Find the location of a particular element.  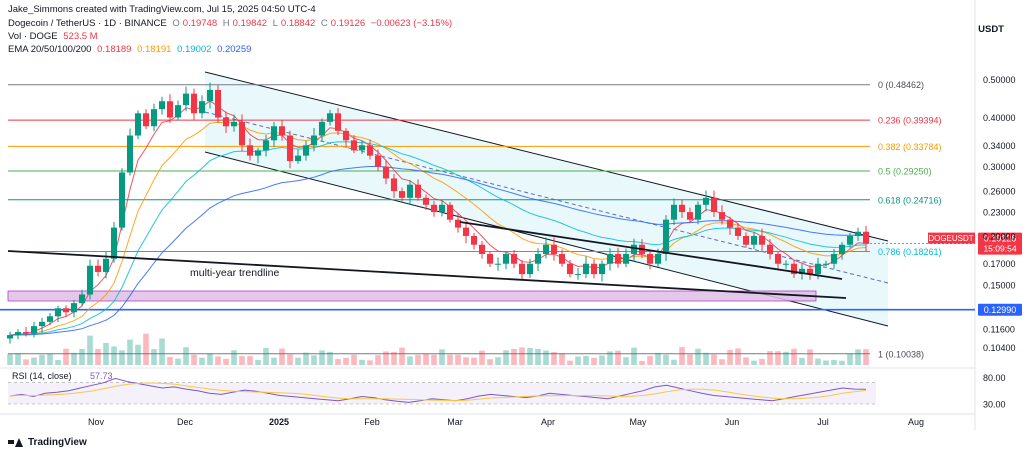

volume-value: 523.5 M is located at coordinates (80, 36).